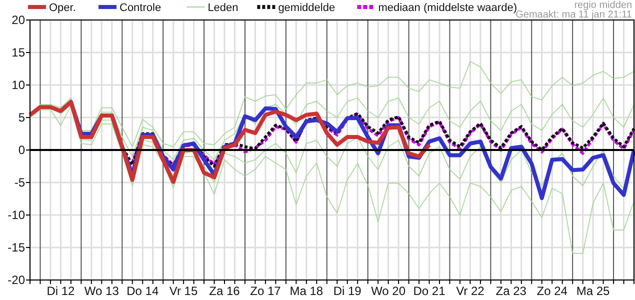  I want to click on x-tick-label: Ma 25, so click(593, 291).